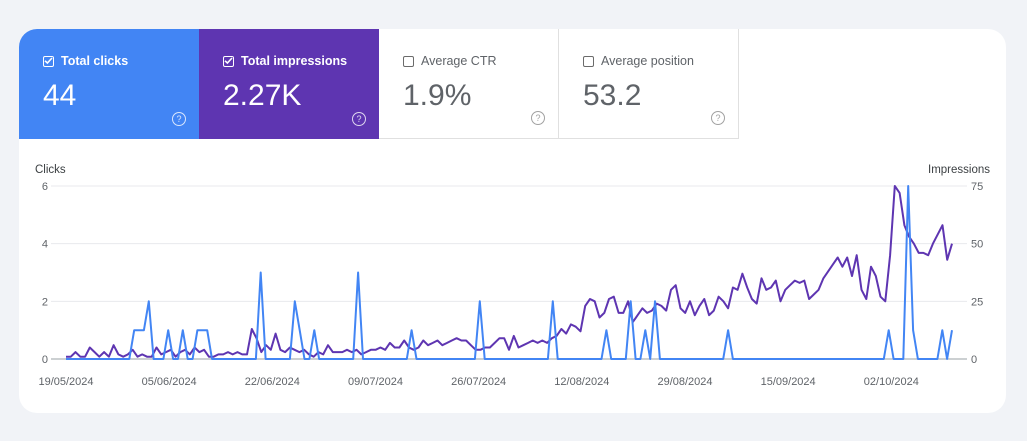 The width and height of the screenshot is (1027, 441). I want to click on metric-value: 53.2, so click(612, 95).